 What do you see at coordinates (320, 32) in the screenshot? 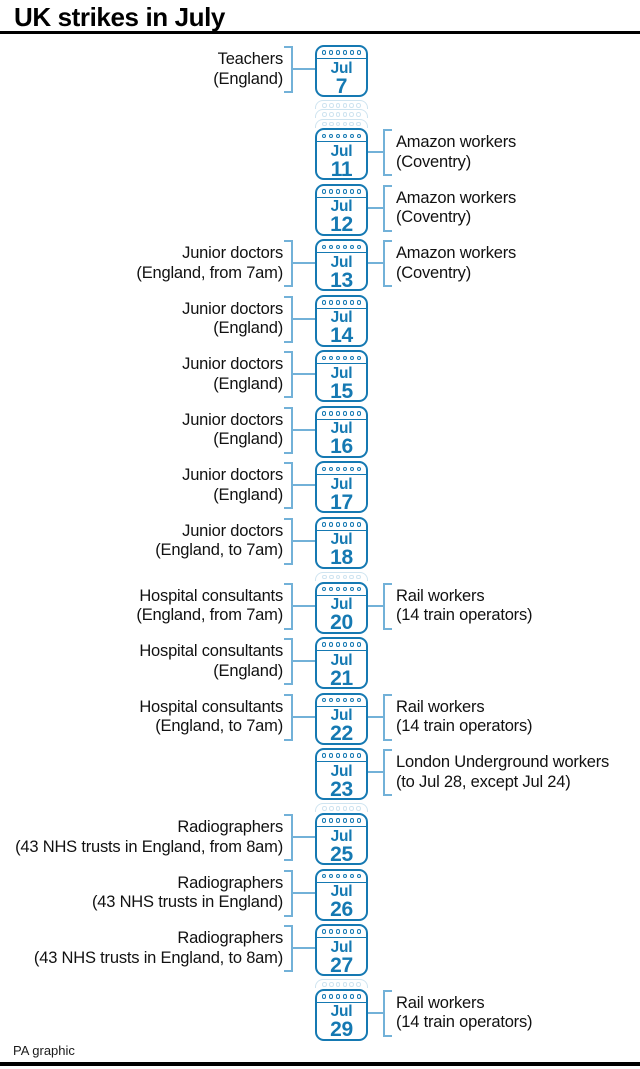
I see `title-divider` at bounding box center [320, 32].